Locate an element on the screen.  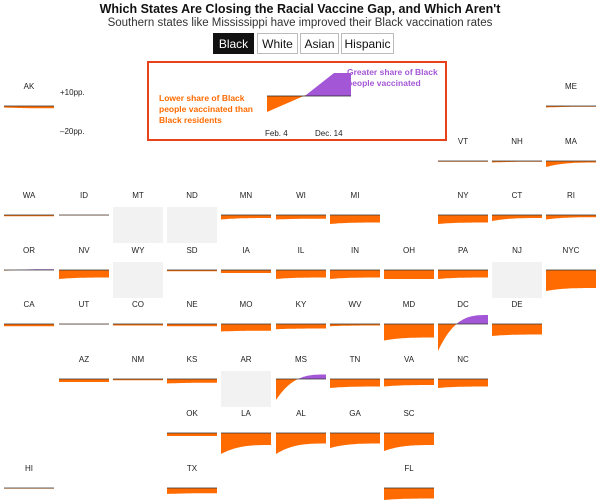
state-label-hi: HI is located at coordinates (29, 468).